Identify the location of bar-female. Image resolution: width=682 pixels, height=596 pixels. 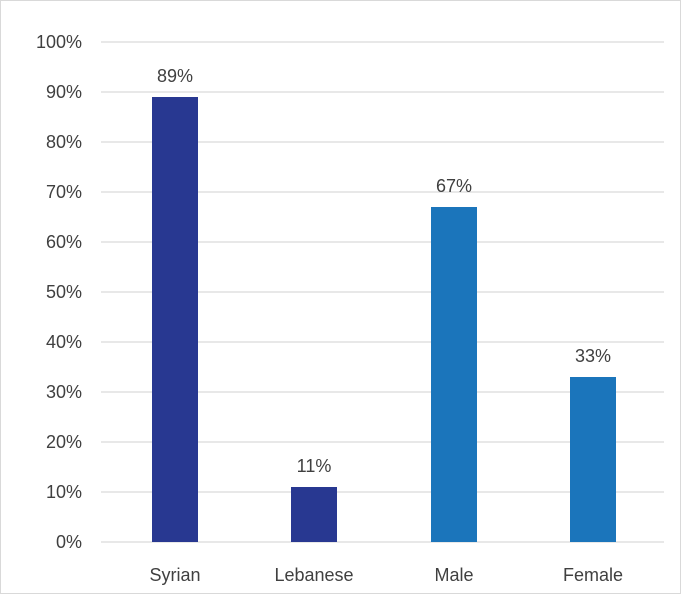
(593, 459).